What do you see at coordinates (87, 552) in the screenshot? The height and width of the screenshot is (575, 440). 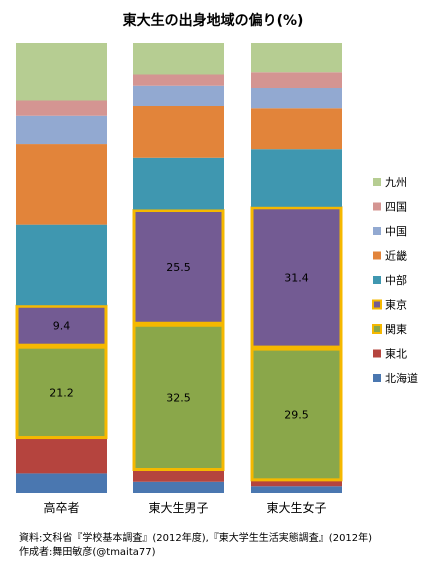 I see `author-note: 作成者:舞田敏彦(@tmaita77)` at bounding box center [87, 552].